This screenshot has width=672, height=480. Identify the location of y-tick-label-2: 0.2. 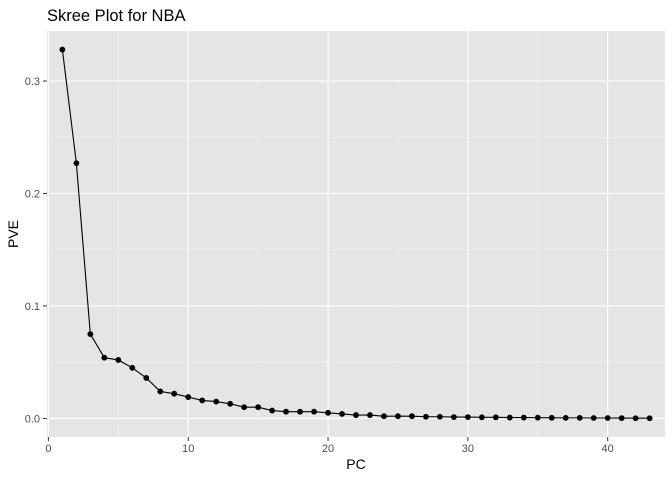
(32, 195).